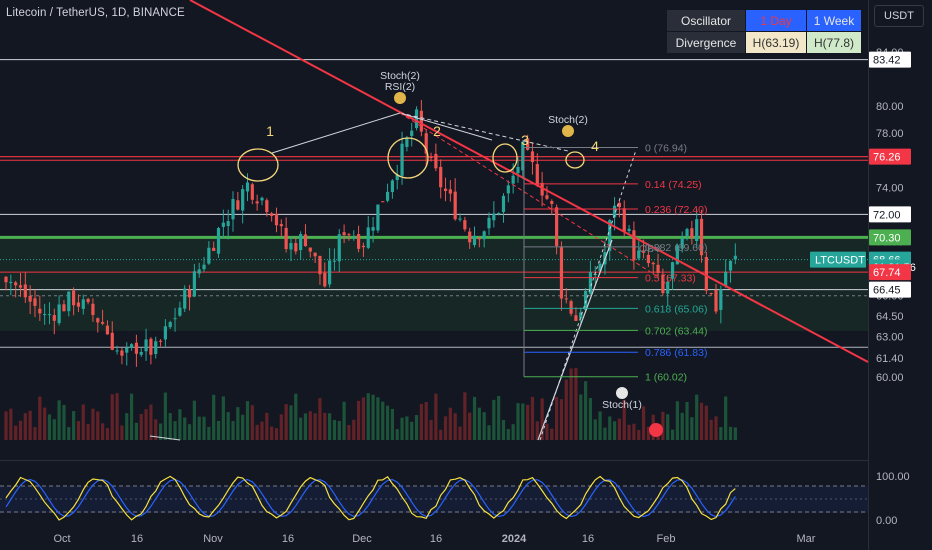  What do you see at coordinates (887, 291) in the screenshot?
I see `price-tag: 66.45` at bounding box center [887, 291].